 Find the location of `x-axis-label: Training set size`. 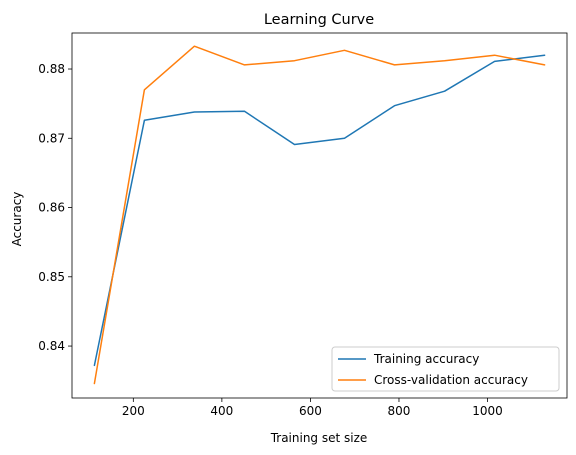

x-axis-label: Training set size is located at coordinates (319, 438).